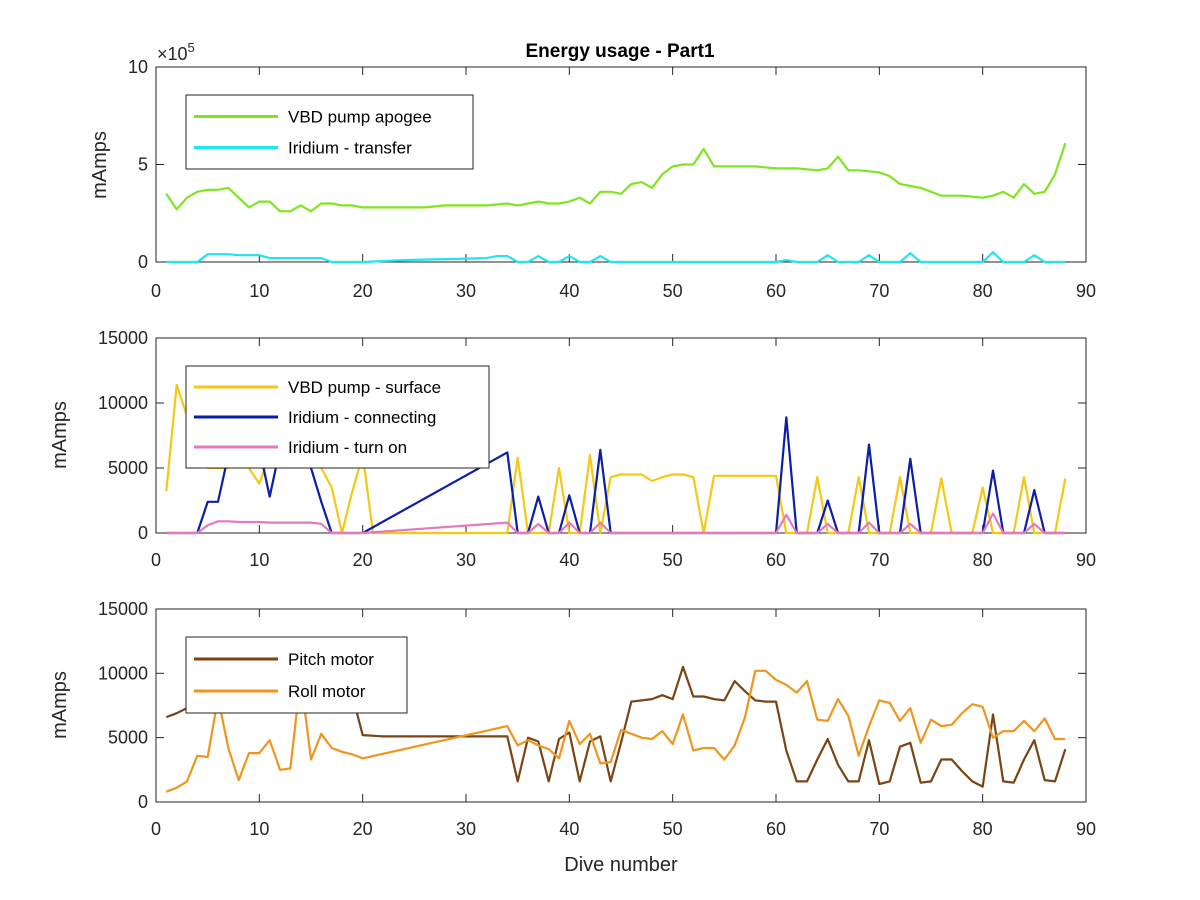  What do you see at coordinates (619, 51) in the screenshot?
I see `chart-title: Energy usage - Part1` at bounding box center [619, 51].